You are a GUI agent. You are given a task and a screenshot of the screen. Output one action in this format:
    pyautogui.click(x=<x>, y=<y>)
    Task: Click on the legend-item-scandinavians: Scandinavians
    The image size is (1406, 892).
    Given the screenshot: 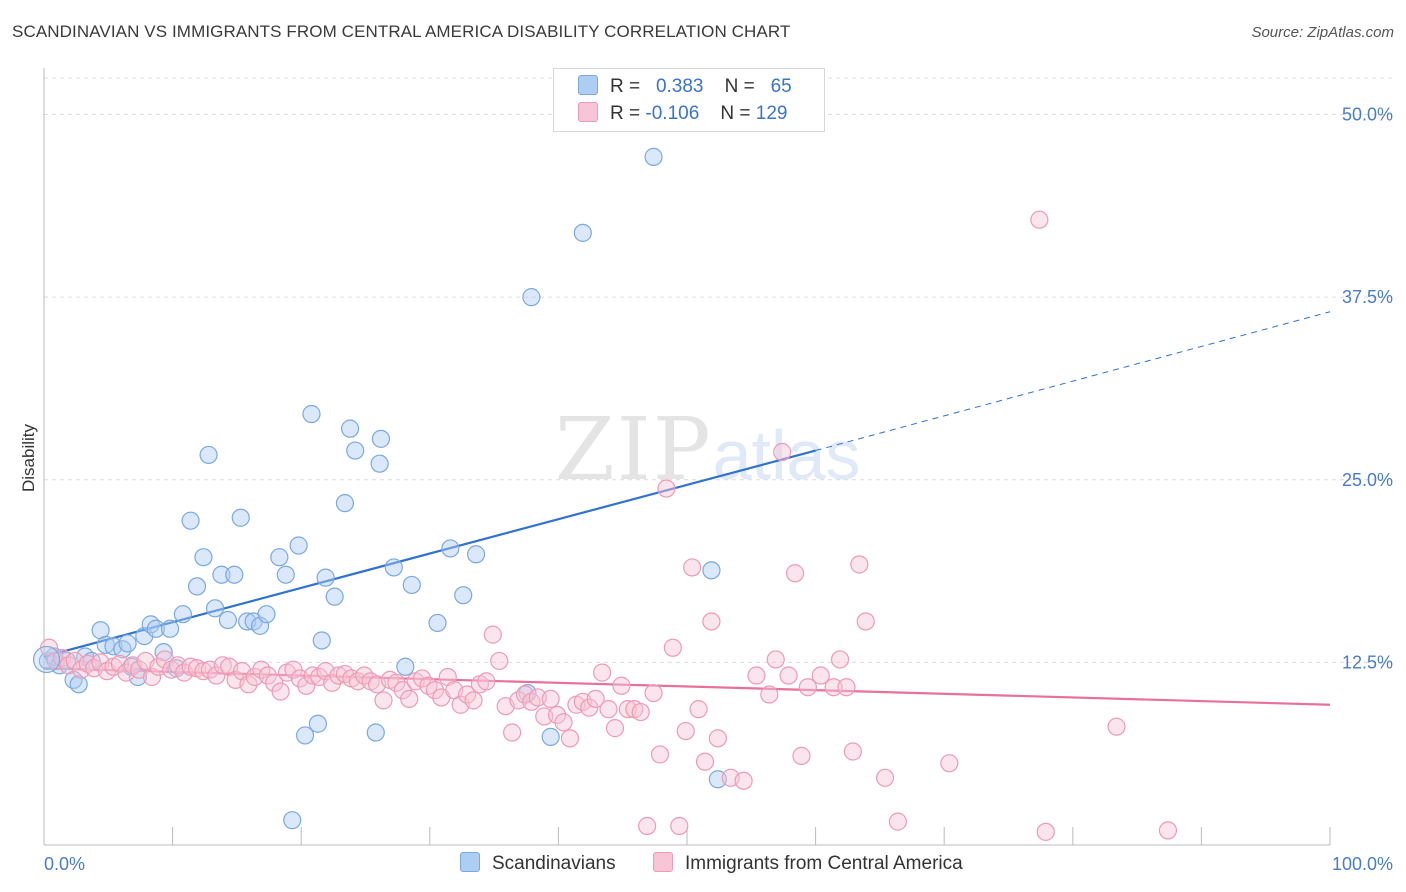 What is the action you would take?
    pyautogui.click(x=538, y=863)
    